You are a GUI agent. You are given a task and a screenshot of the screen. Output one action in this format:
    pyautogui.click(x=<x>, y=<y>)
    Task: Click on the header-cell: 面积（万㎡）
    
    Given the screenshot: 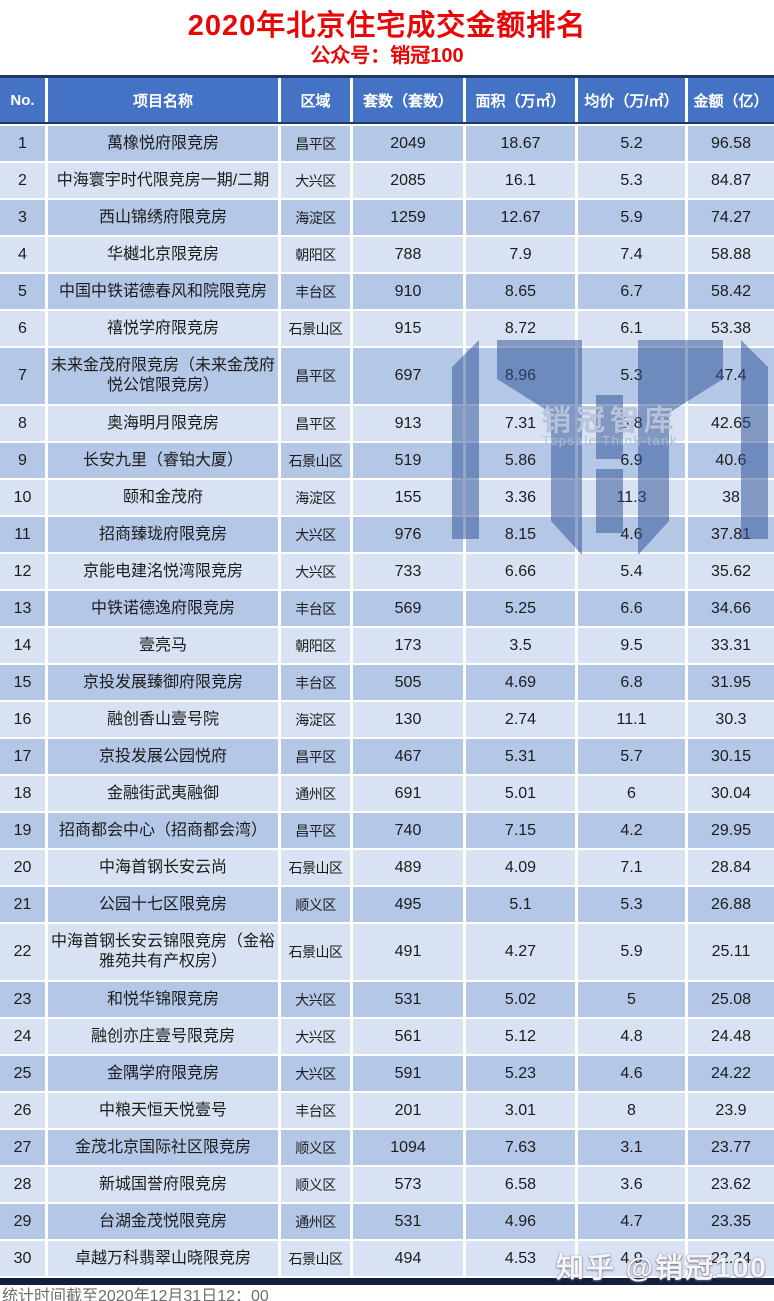 What is the action you would take?
    pyautogui.click(x=520, y=100)
    